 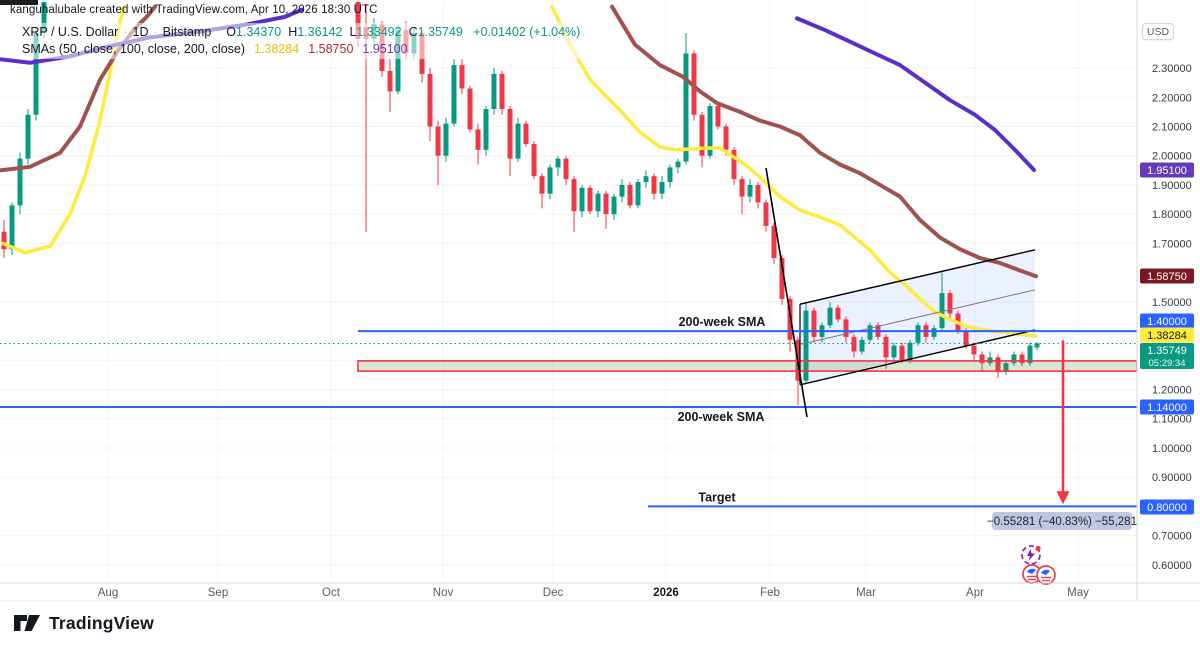 What do you see at coordinates (1063, 498) in the screenshot?
I see `target-arrow-head` at bounding box center [1063, 498].